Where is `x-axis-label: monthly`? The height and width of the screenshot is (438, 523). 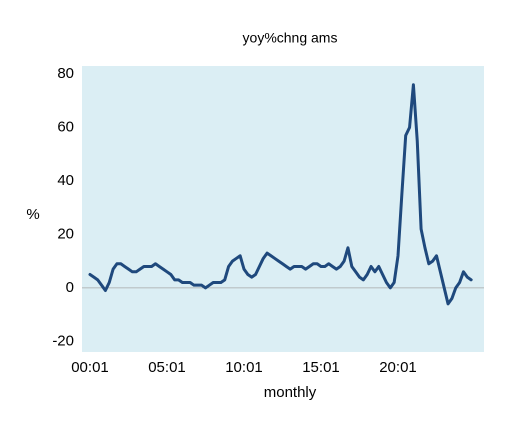
x-axis-label: monthly is located at coordinates (290, 392).